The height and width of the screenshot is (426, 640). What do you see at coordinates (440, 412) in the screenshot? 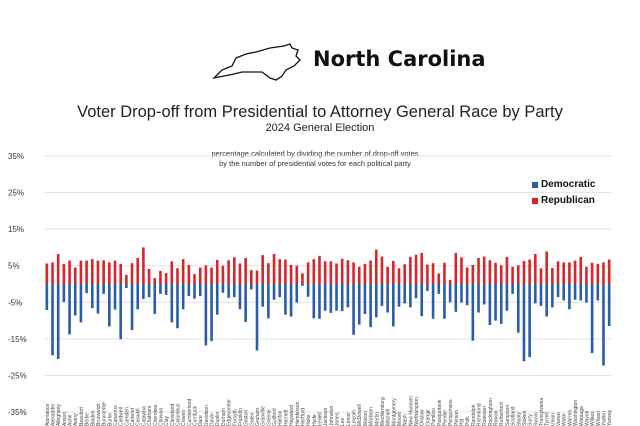
I see `x-tick-label: Pasquotank` at bounding box center [440, 412].